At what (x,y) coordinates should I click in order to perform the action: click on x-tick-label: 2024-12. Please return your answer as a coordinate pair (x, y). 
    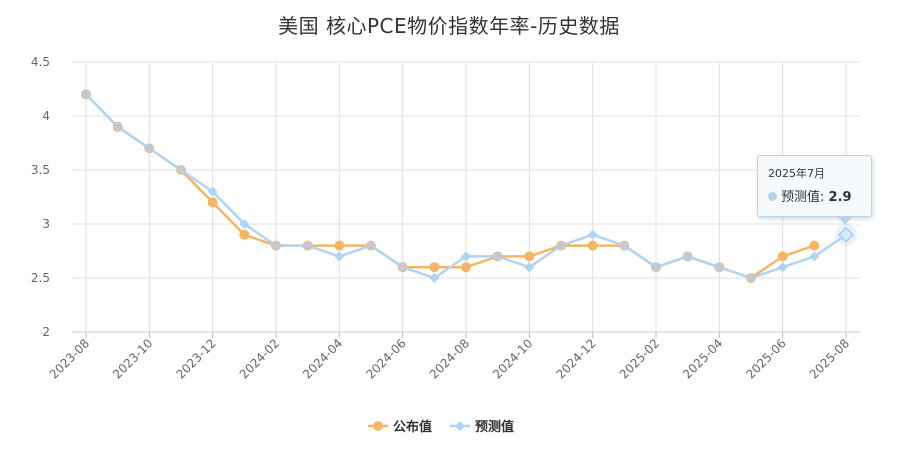
    Looking at the image, I should click on (575, 358).